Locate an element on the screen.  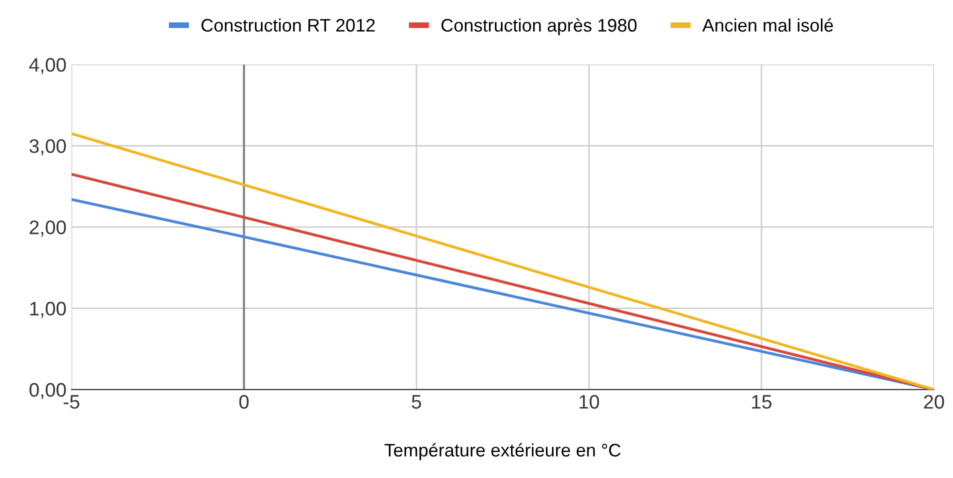
y-tick-label: 3,00 is located at coordinates (48, 147).